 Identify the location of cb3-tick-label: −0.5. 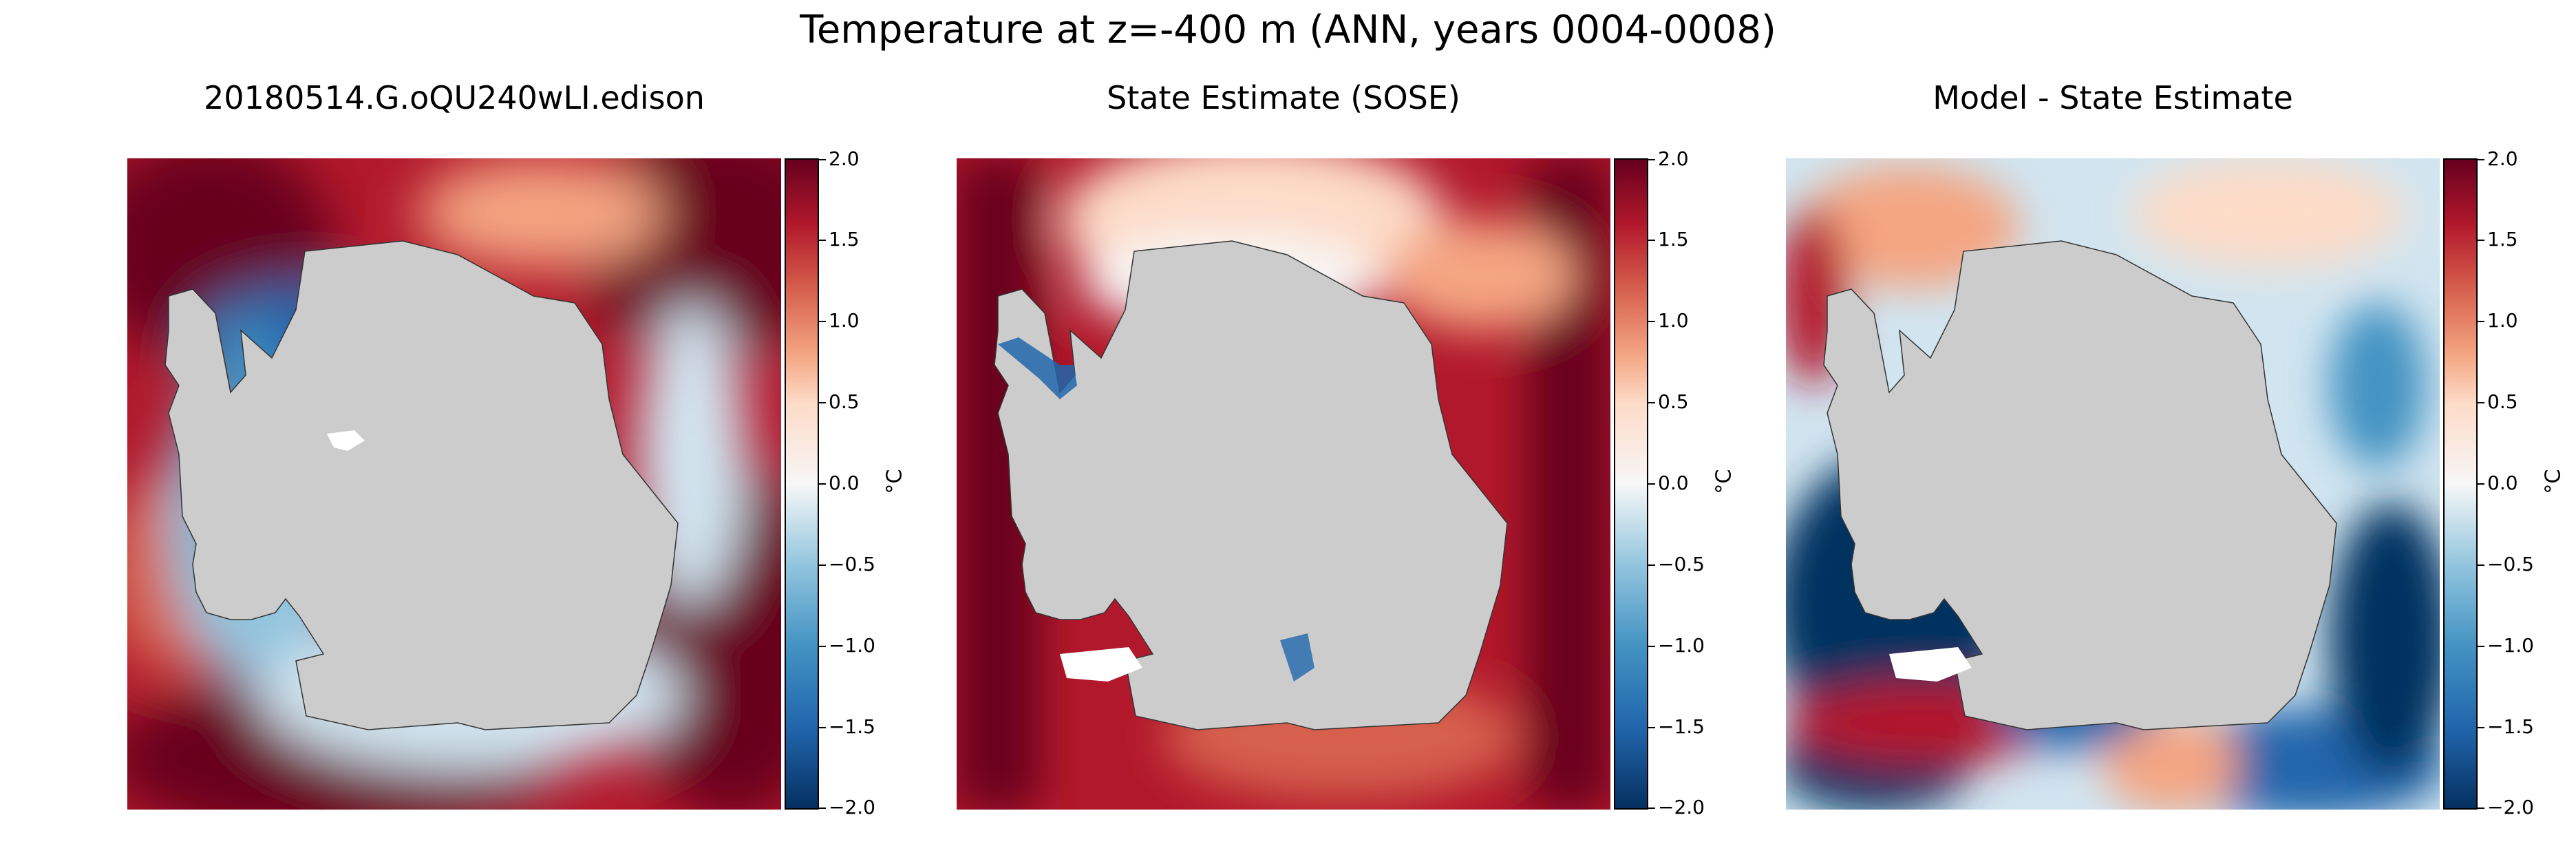
(2510, 564).